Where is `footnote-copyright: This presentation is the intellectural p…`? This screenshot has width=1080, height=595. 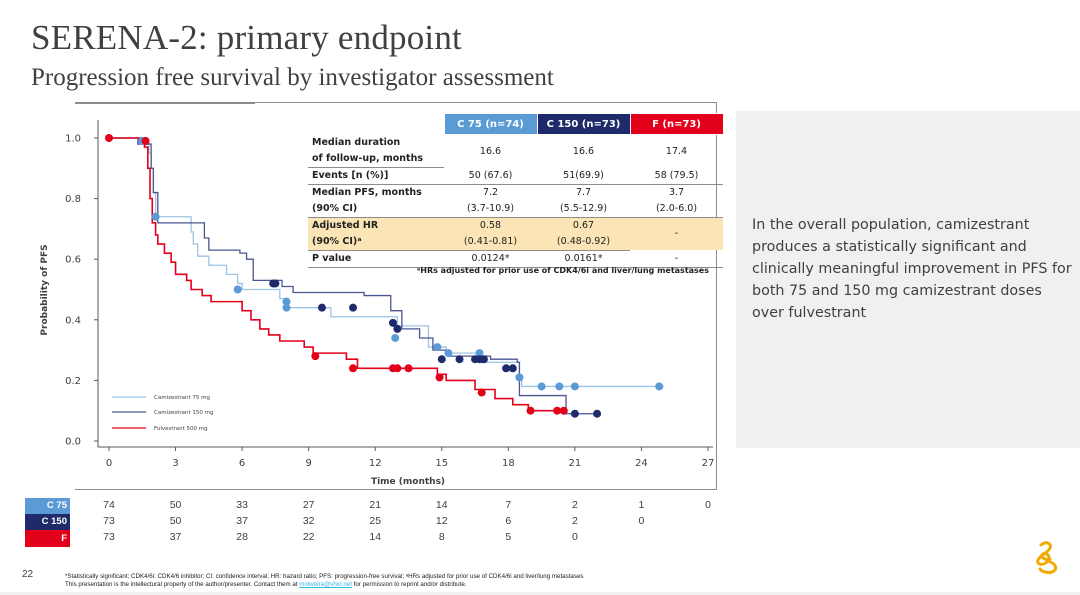 footnote-copyright: This presentation is the intellectural p… is located at coordinates (265, 584).